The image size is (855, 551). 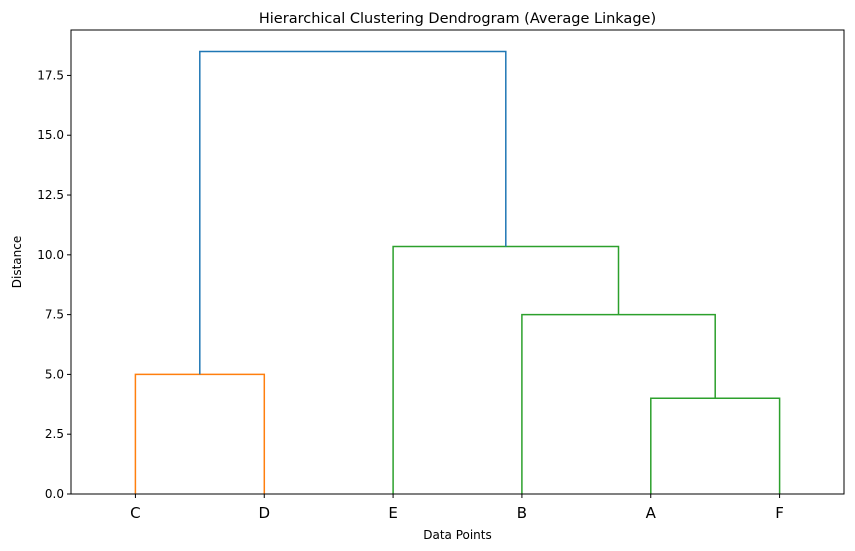 I want to click on leaf-label-b: B, so click(x=522, y=513).